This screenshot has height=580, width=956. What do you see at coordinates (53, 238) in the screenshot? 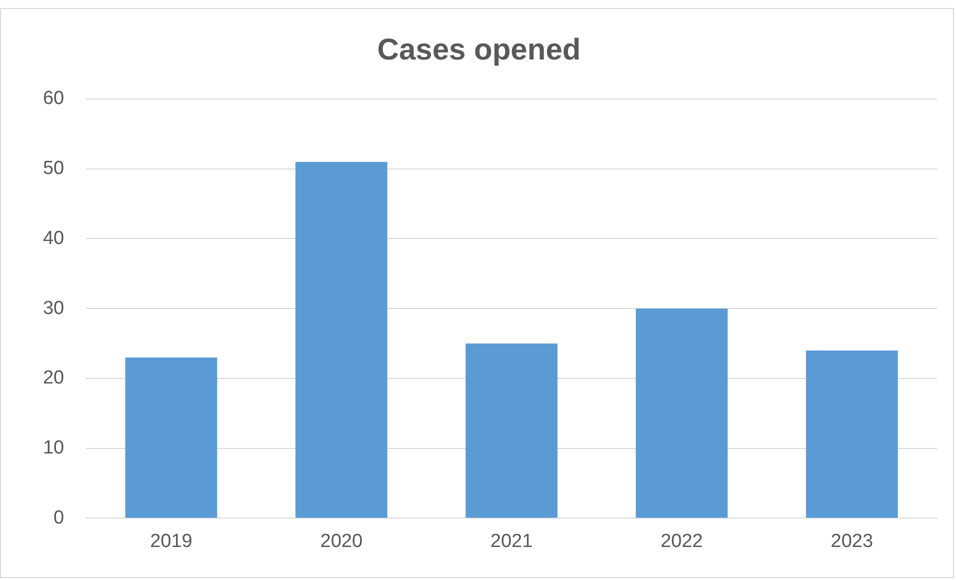
I see `y-tick-label: 40` at bounding box center [53, 238].